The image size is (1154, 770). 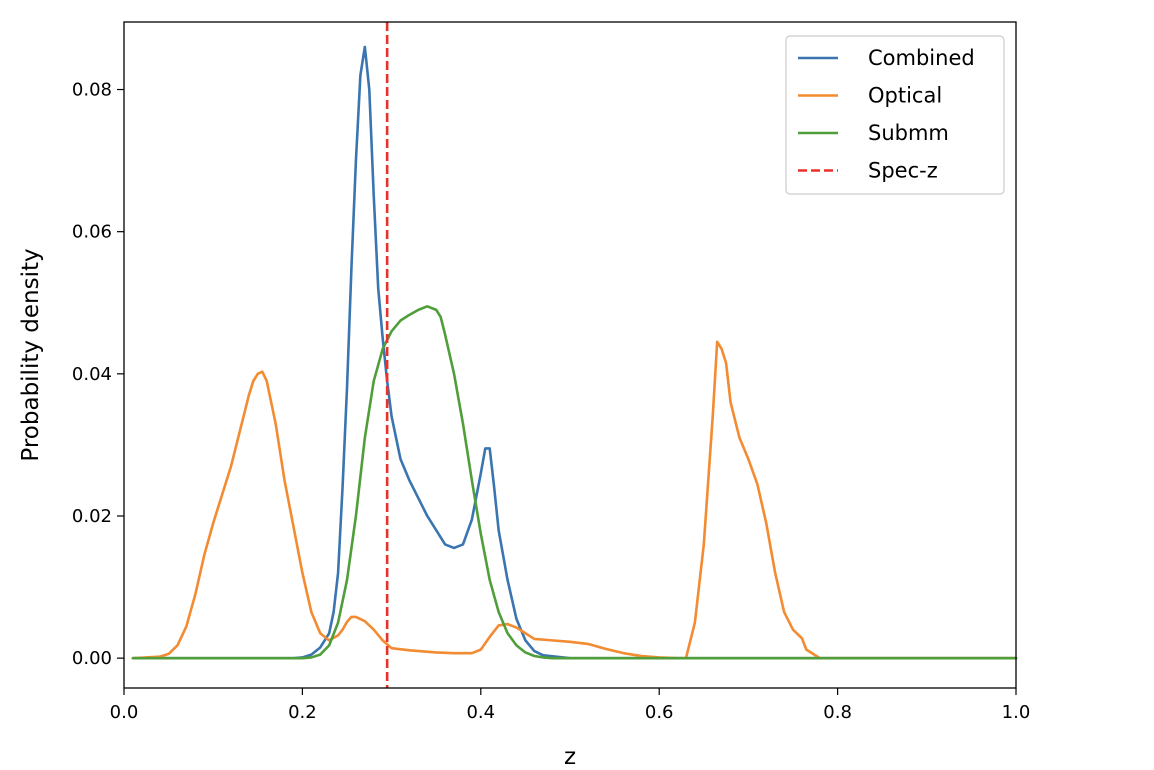 What do you see at coordinates (480, 712) in the screenshot?
I see `x-tick-label: 0.4` at bounding box center [480, 712].